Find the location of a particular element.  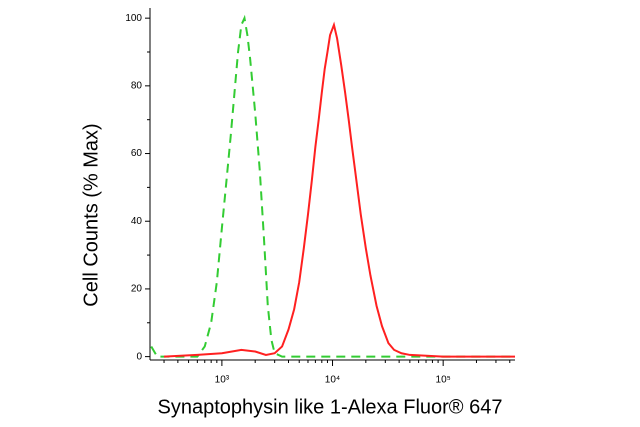

y-tick-label: 20 is located at coordinates (137, 289).